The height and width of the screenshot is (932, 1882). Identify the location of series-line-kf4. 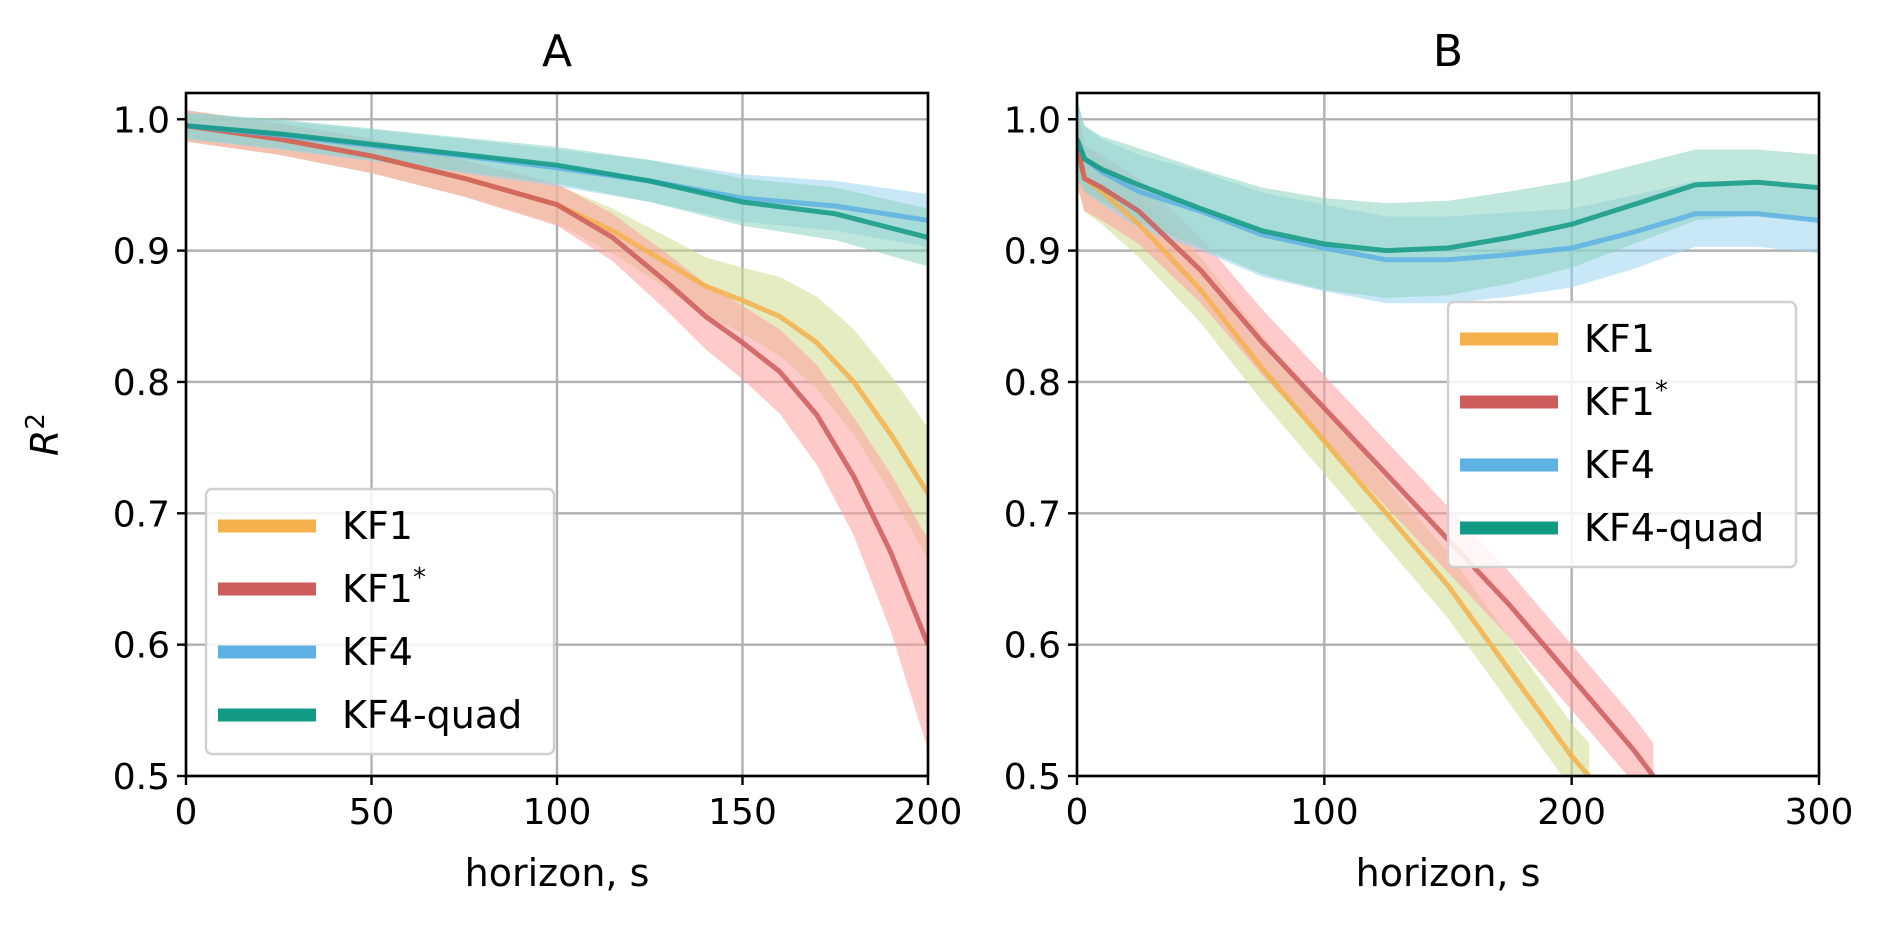
(1448, 200).